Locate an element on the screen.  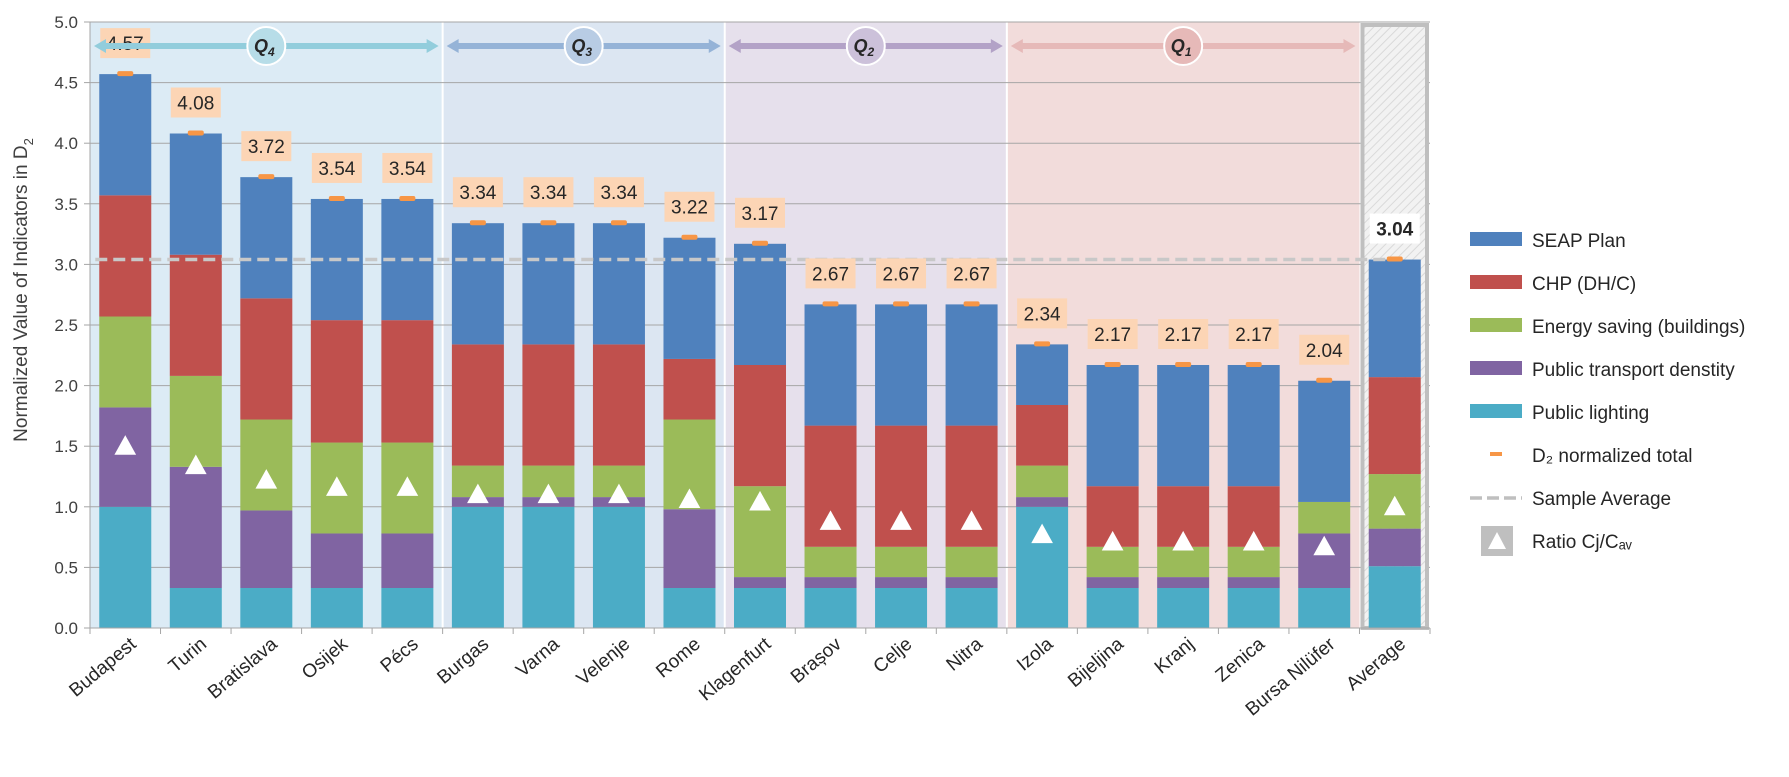
legend-label: CHP (DH/C) is located at coordinates (1584, 284).